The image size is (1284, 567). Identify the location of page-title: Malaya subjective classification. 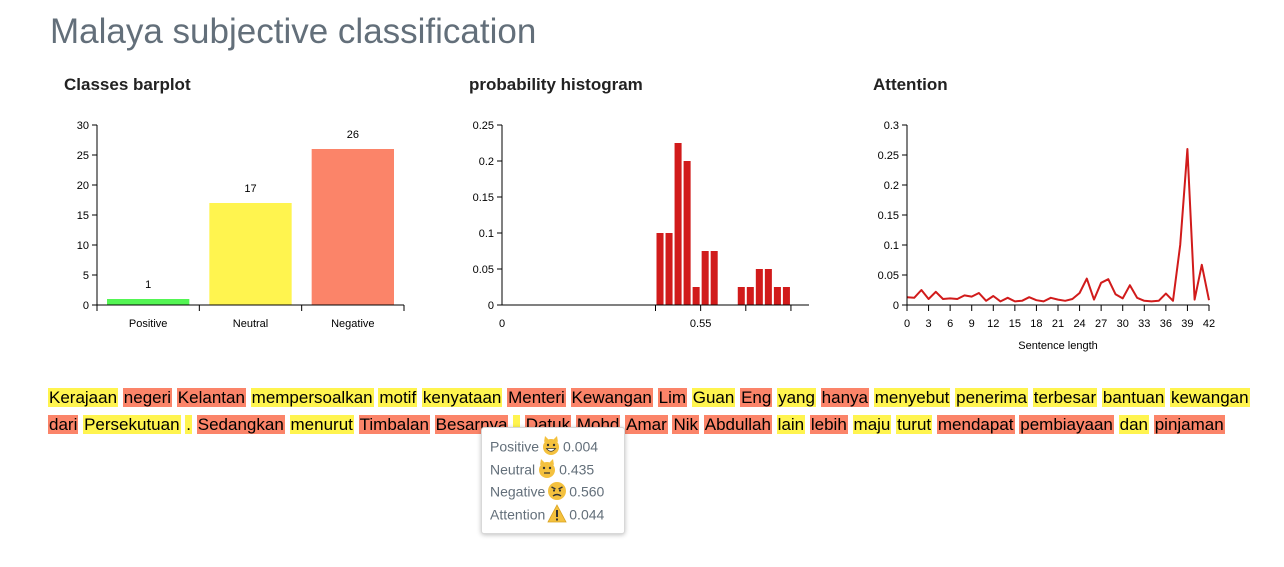
(293, 31).